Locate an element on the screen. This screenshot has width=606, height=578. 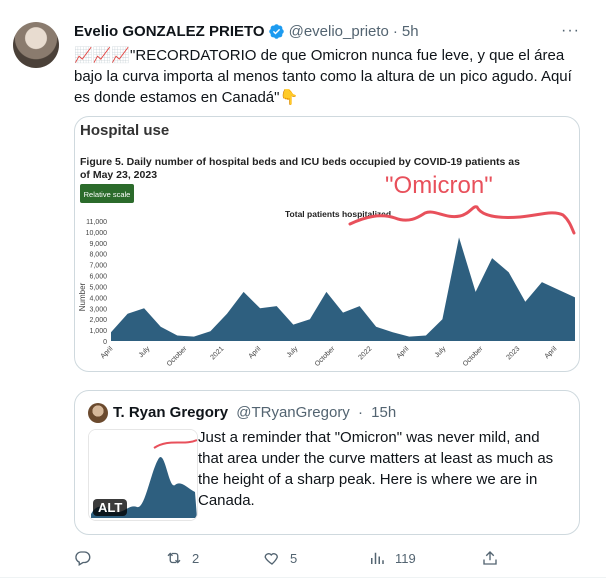
quoted-timestamp: 15h is located at coordinates (384, 412).